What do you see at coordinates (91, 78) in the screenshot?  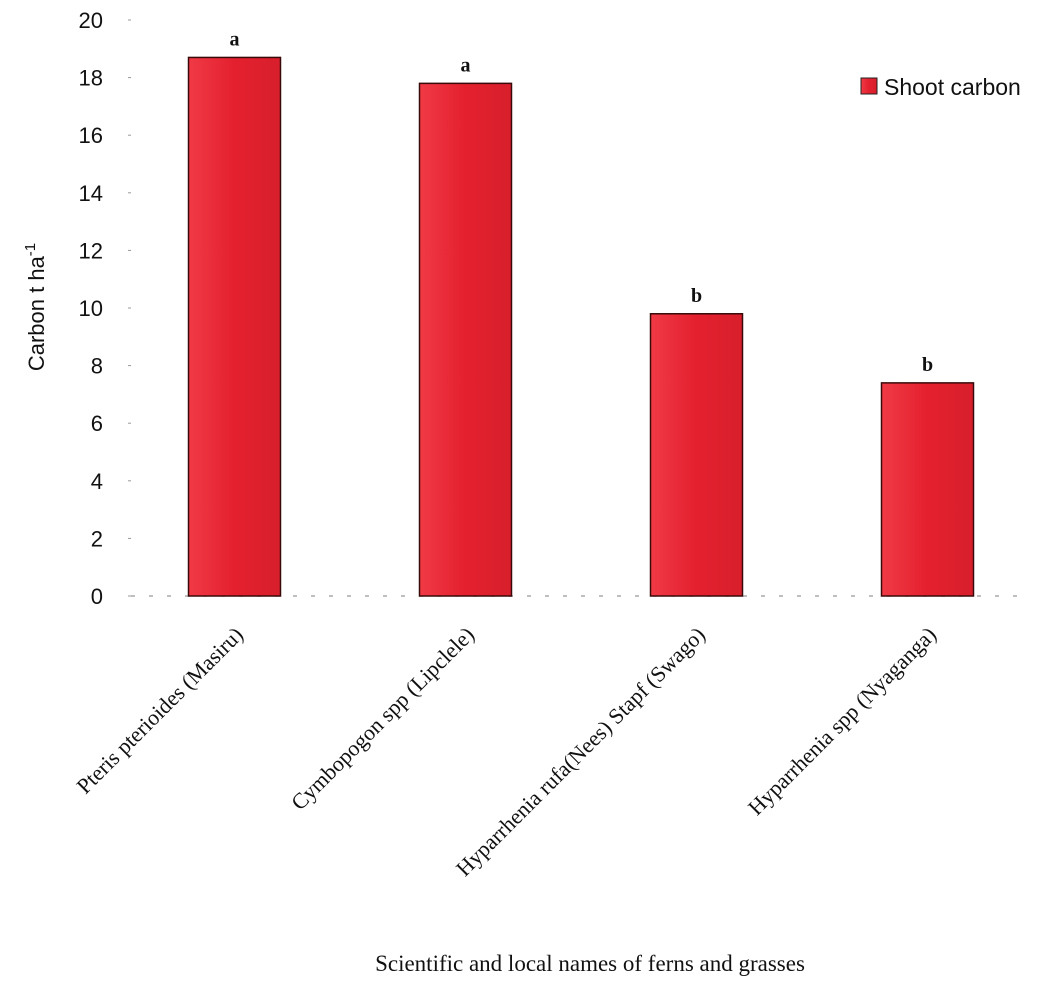 I see `y-tick-label: 18` at bounding box center [91, 78].